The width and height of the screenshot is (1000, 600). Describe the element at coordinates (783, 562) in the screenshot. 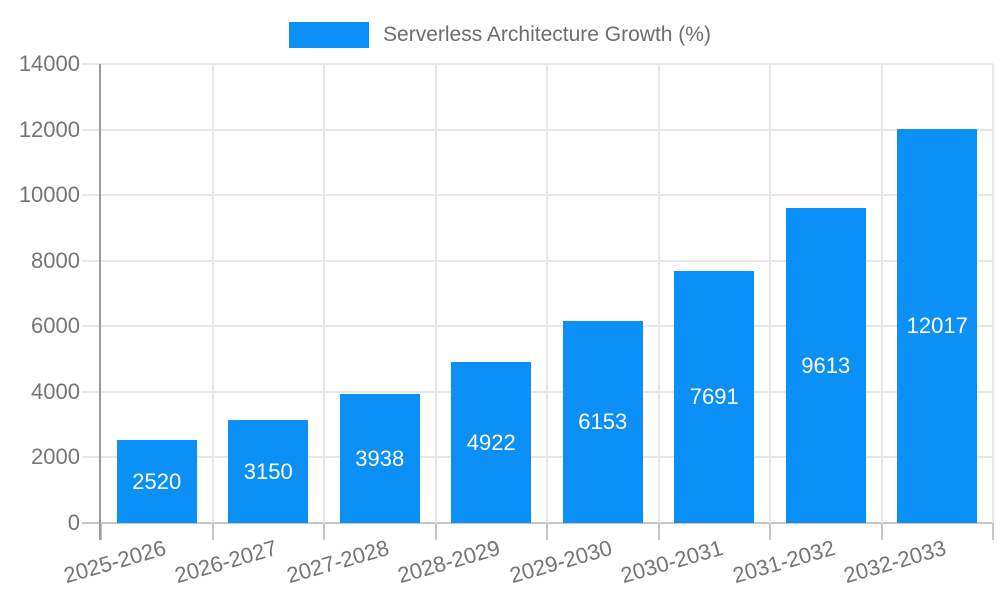

I see `x-tick-label: 2031-2032` at that location.